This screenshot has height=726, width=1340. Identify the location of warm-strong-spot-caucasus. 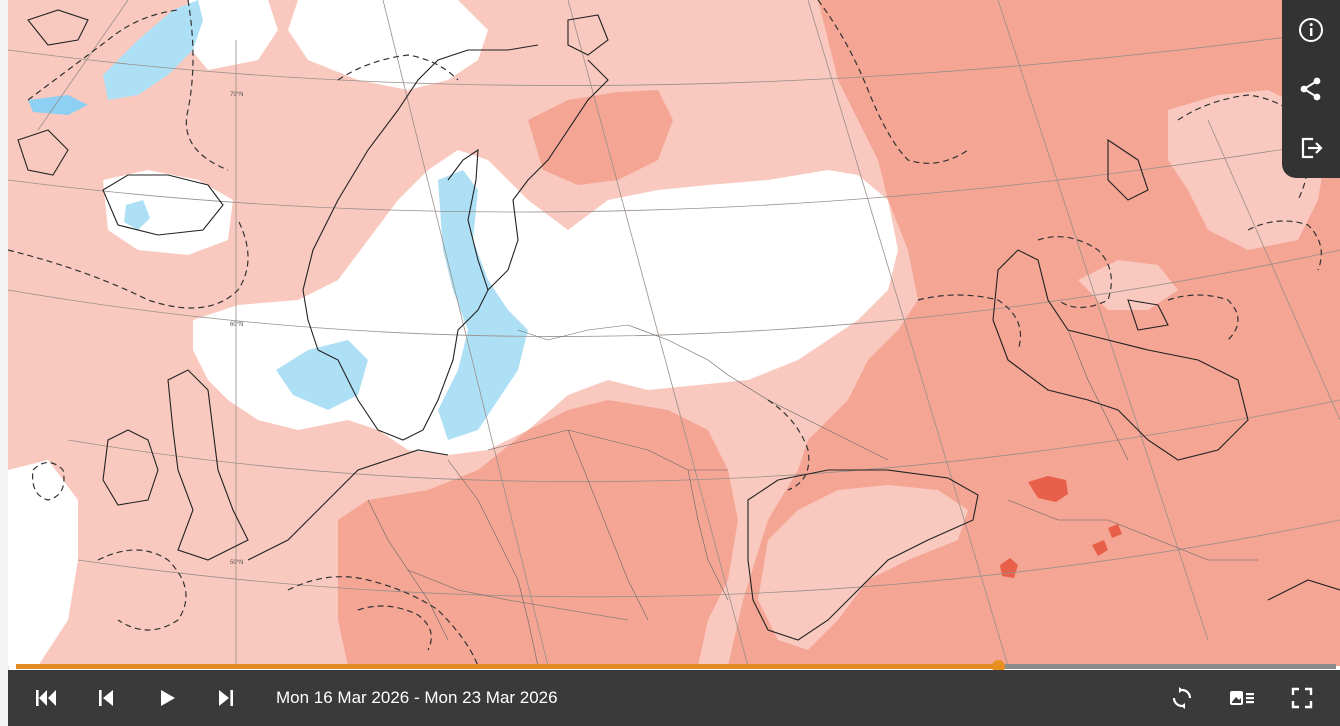
(1048, 489).